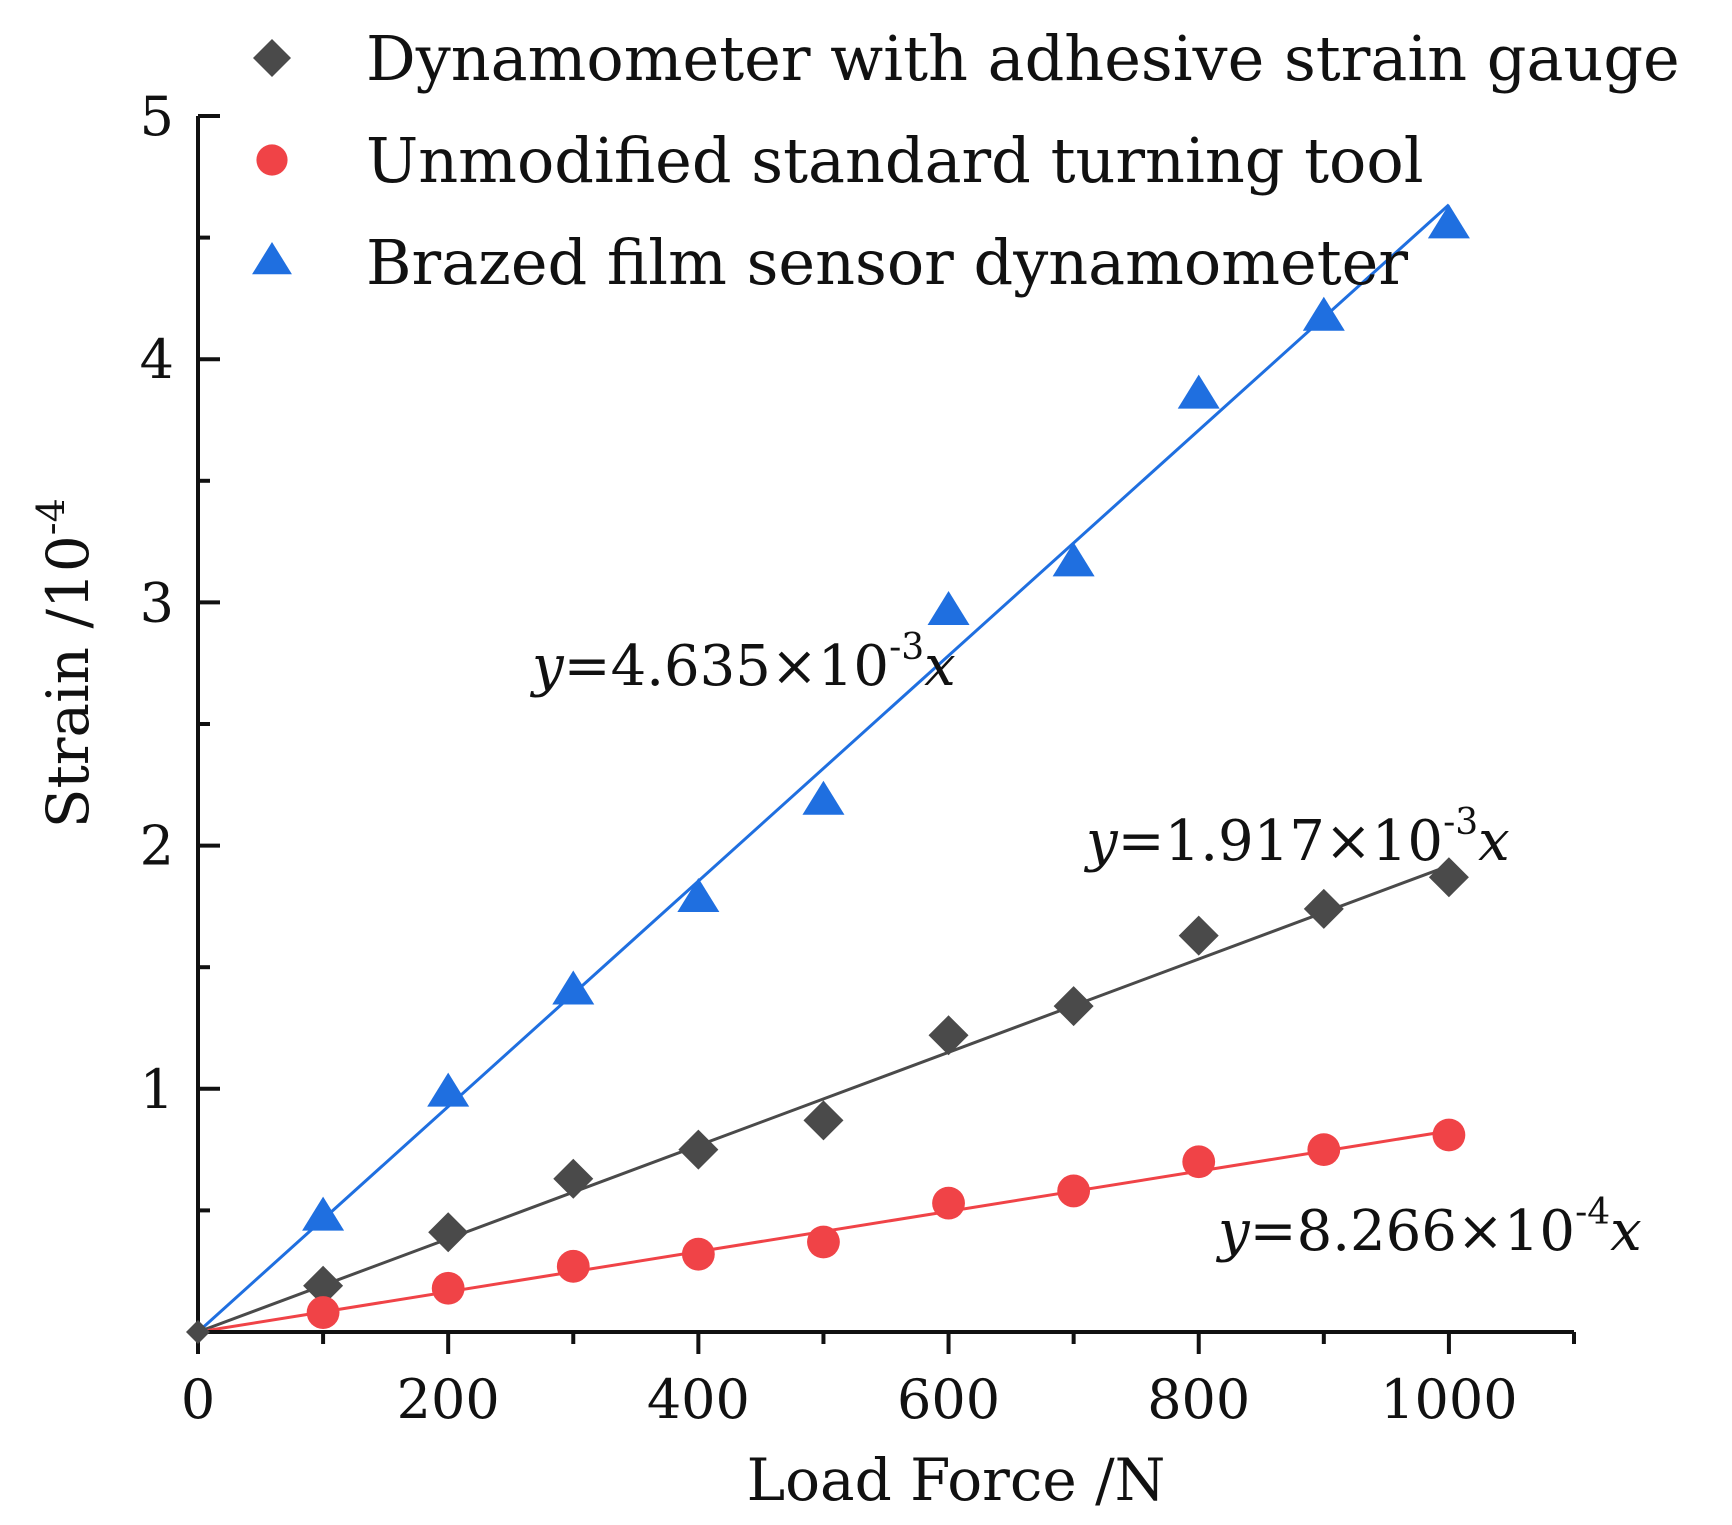 The width and height of the screenshot is (1732, 1525). What do you see at coordinates (1592, 1212) in the screenshot?
I see `equation-exponent: -4` at bounding box center [1592, 1212].